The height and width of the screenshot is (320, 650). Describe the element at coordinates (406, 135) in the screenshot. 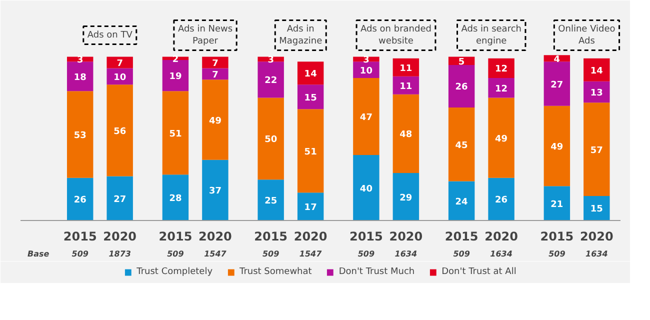

I see `data-label: 48` at that location.